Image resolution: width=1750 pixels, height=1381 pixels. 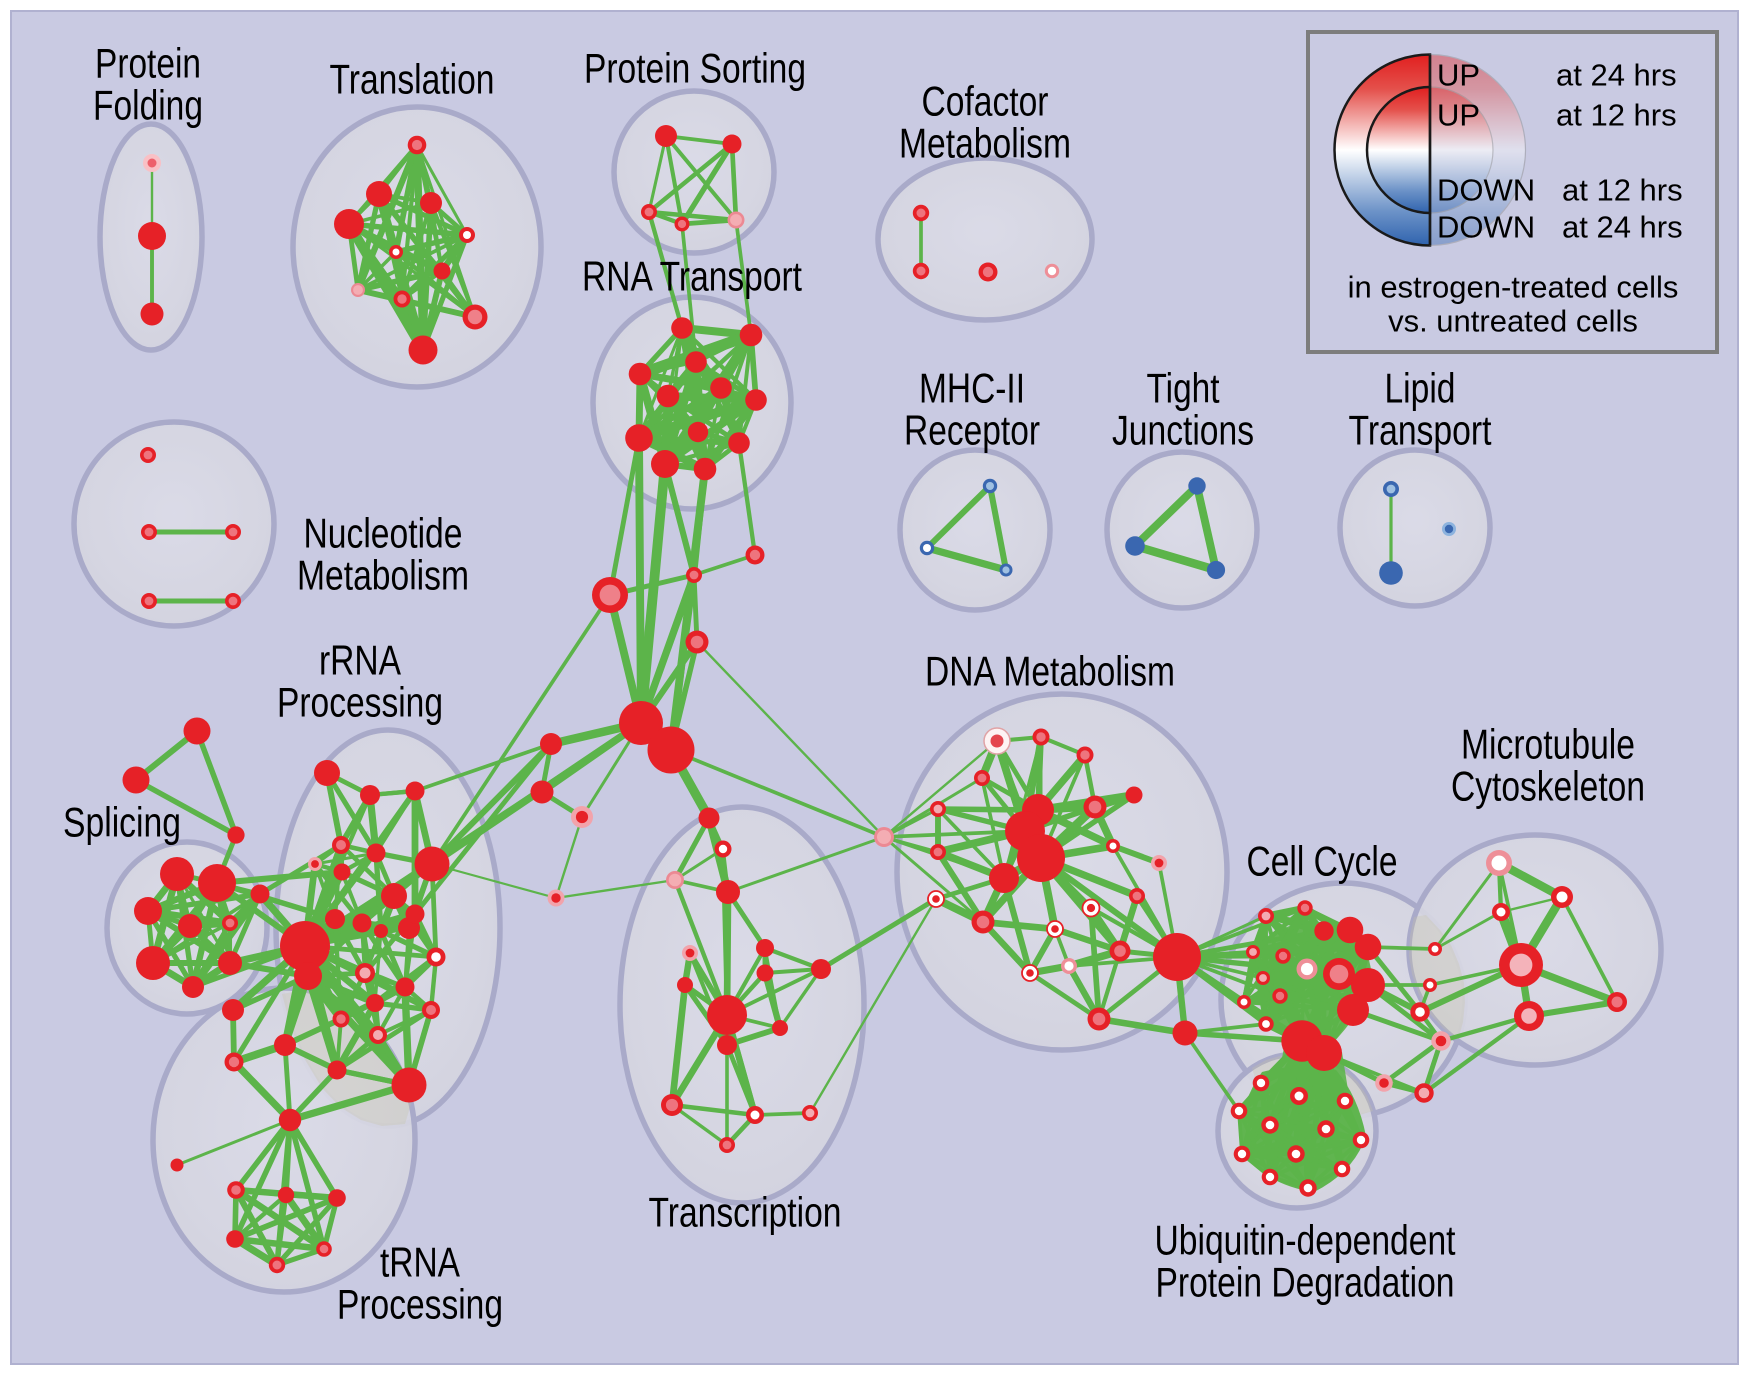 I want to click on svg-text: Microtubule, so click(x=1548, y=744).